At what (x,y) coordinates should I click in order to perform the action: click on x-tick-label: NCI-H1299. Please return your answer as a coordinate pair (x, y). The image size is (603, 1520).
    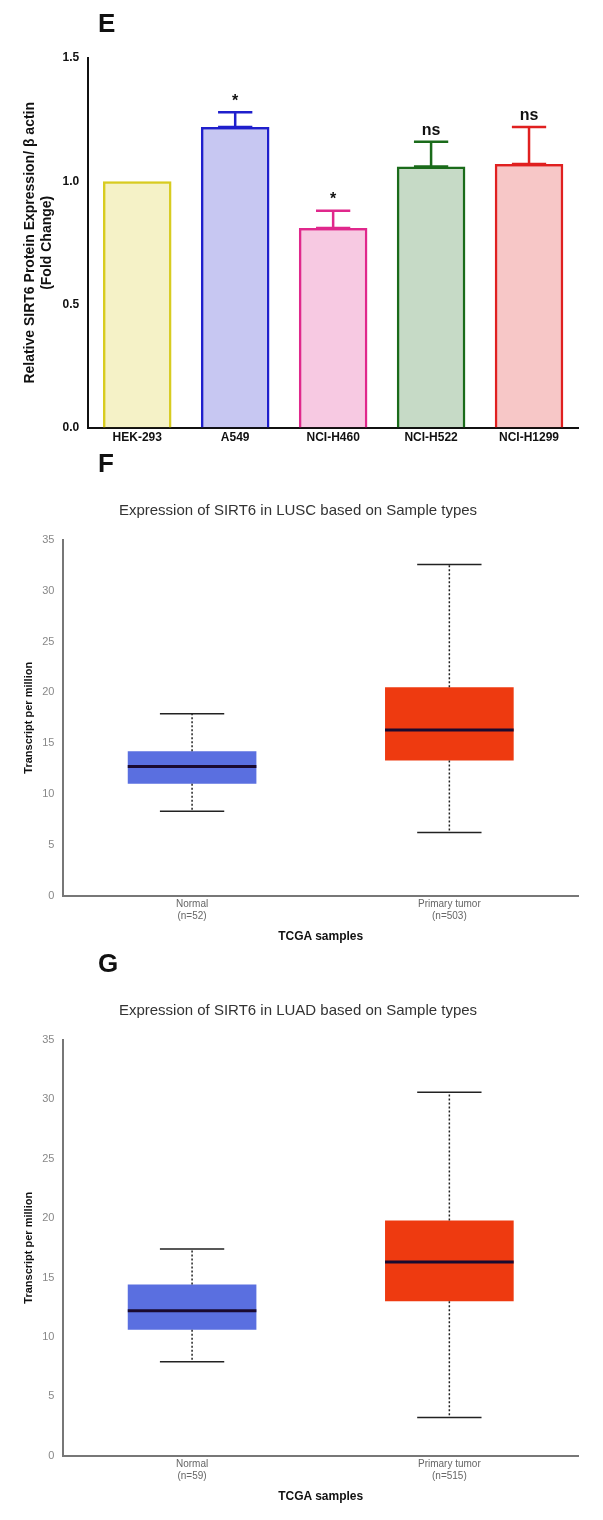
    Looking at the image, I should click on (529, 437).